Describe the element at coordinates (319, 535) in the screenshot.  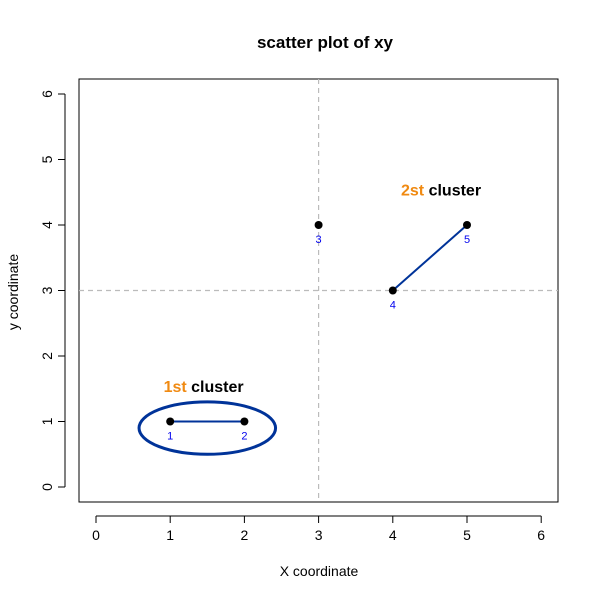
I see `x-tick-label: 3` at that location.